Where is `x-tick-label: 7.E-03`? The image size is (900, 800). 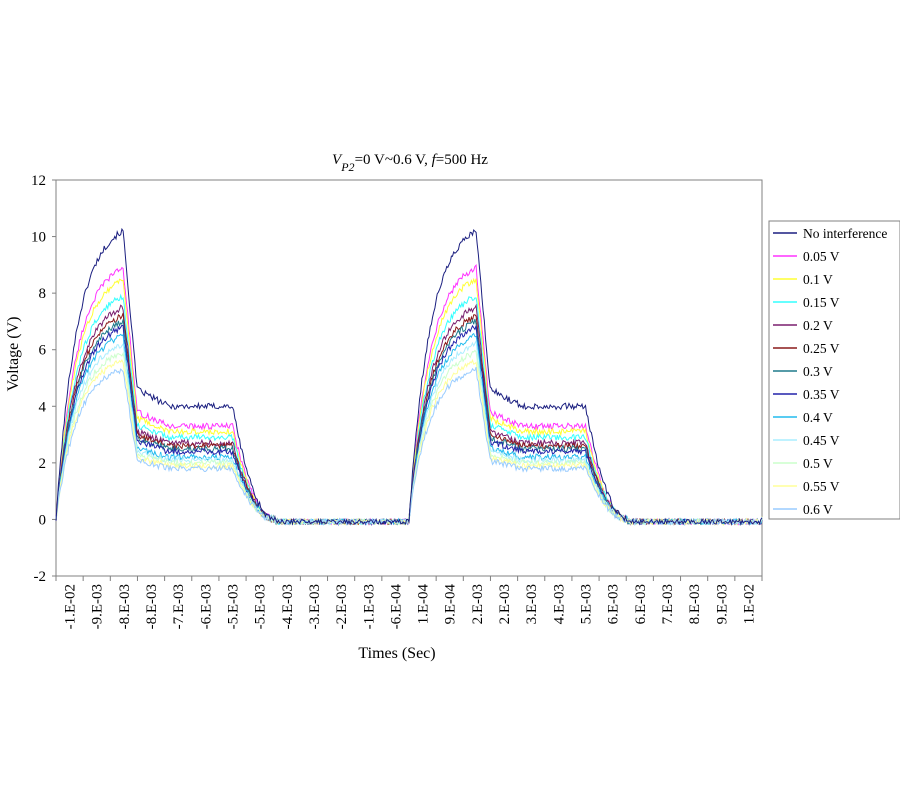
x-tick-label: 7.E-03 is located at coordinates (668, 604).